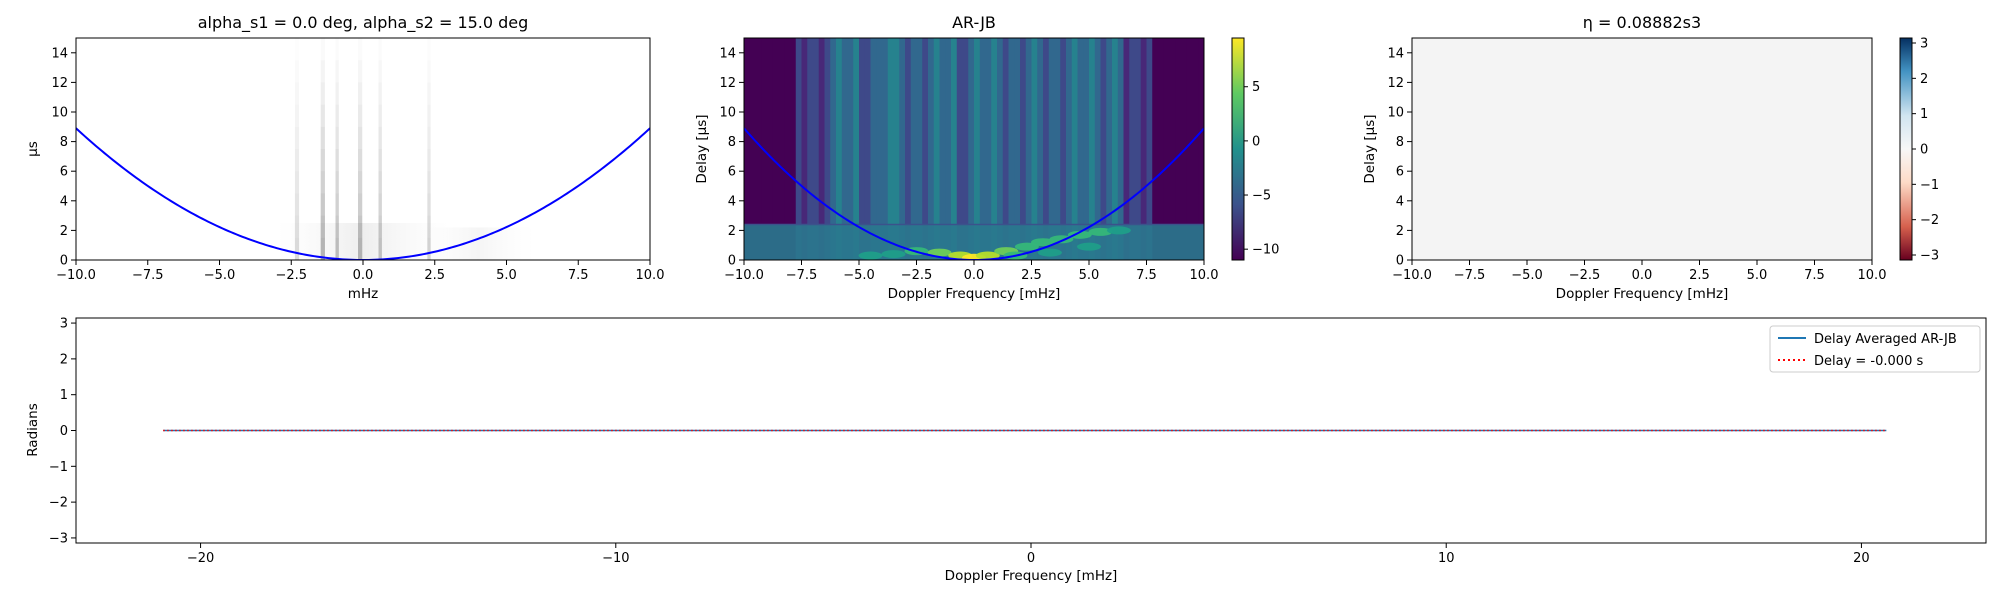  Describe the element at coordinates (1256, 87) in the screenshot. I see `colorbar-tick-label: 5` at that location.